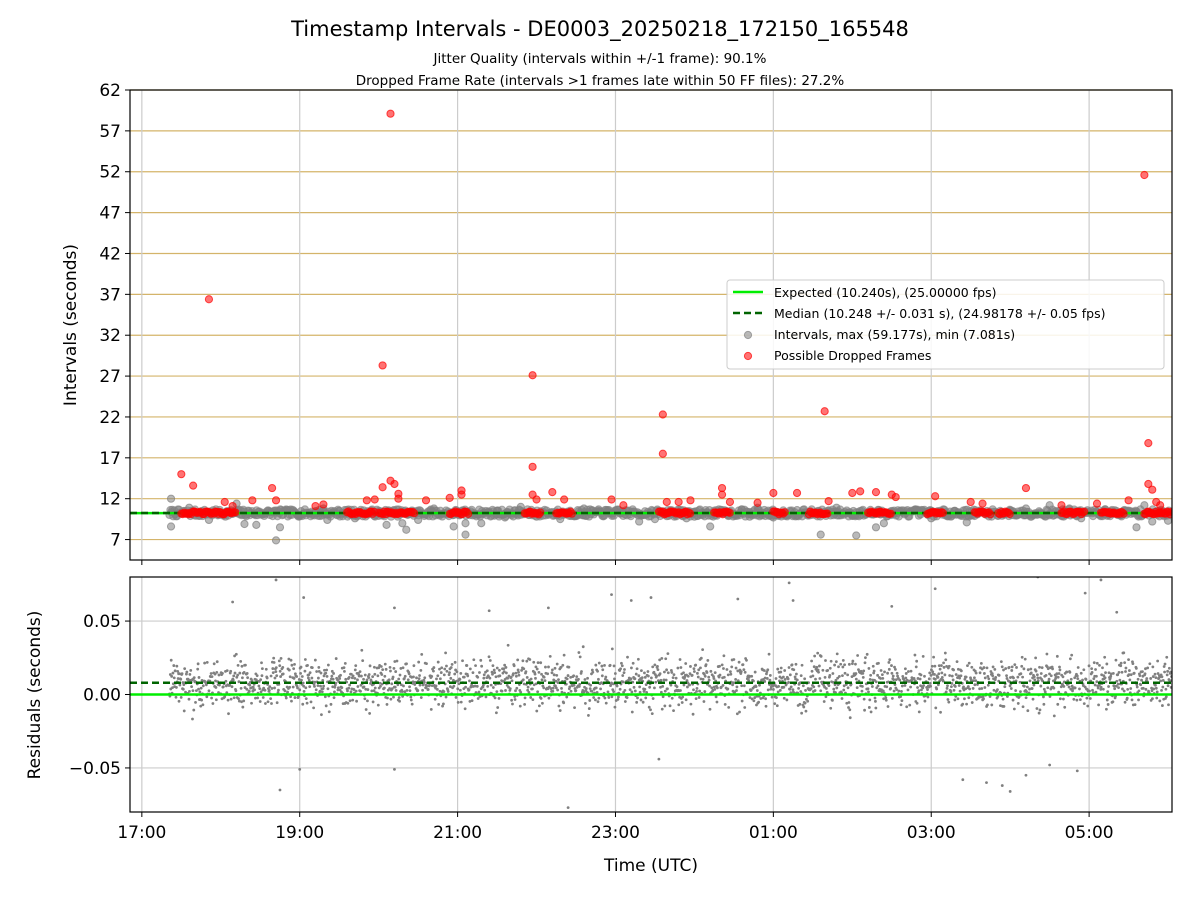 The image size is (1200, 904). Describe the element at coordinates (418, 520) in the screenshot. I see `intervals-point` at that location.